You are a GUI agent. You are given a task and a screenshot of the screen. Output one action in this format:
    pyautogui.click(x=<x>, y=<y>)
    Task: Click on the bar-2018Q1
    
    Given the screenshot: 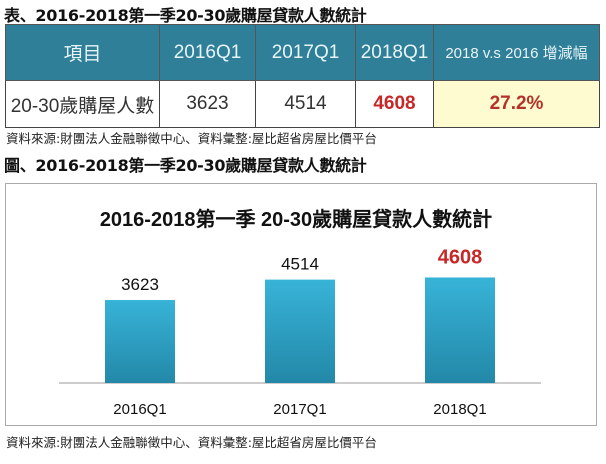 What is the action you would take?
    pyautogui.click(x=460, y=330)
    